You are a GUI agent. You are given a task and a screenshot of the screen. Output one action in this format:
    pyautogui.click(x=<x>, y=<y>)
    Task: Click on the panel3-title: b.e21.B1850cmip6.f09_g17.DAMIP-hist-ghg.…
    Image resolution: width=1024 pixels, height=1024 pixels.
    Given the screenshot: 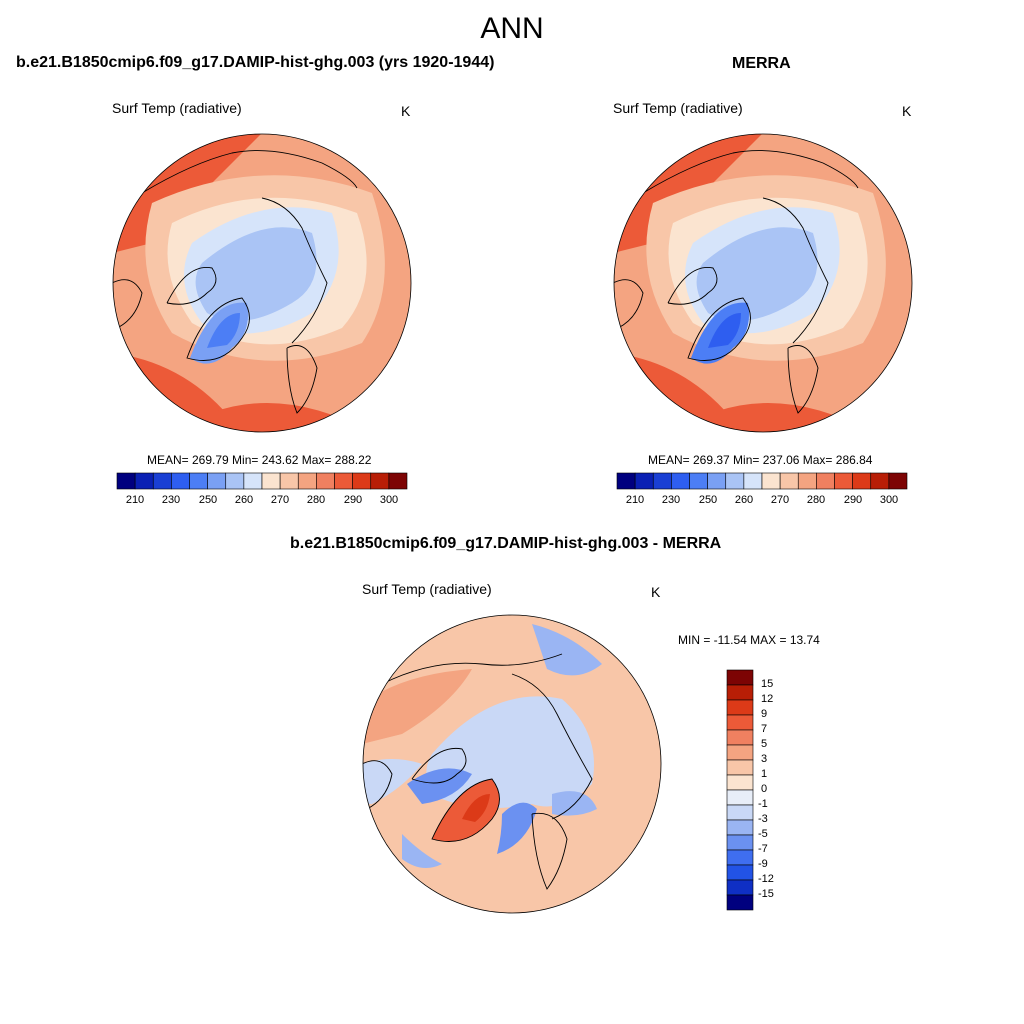 What is the action you would take?
    pyautogui.click(x=506, y=543)
    